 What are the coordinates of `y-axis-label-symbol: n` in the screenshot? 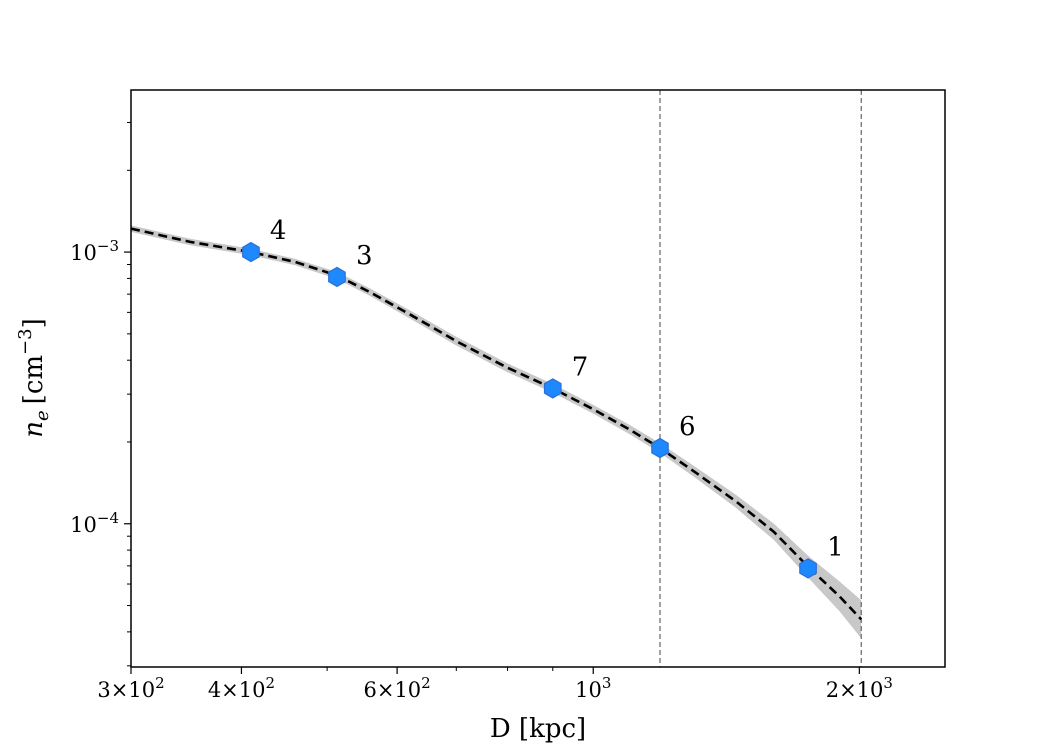 It's located at (34, 429).